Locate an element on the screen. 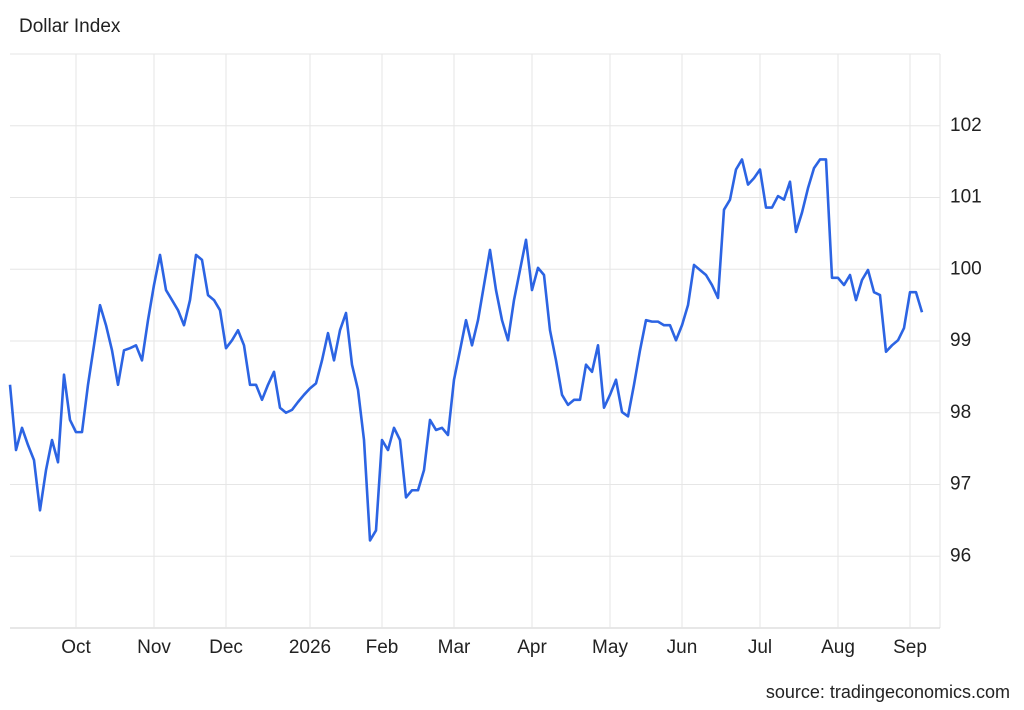  y-tick-label: 97 is located at coordinates (960, 484).